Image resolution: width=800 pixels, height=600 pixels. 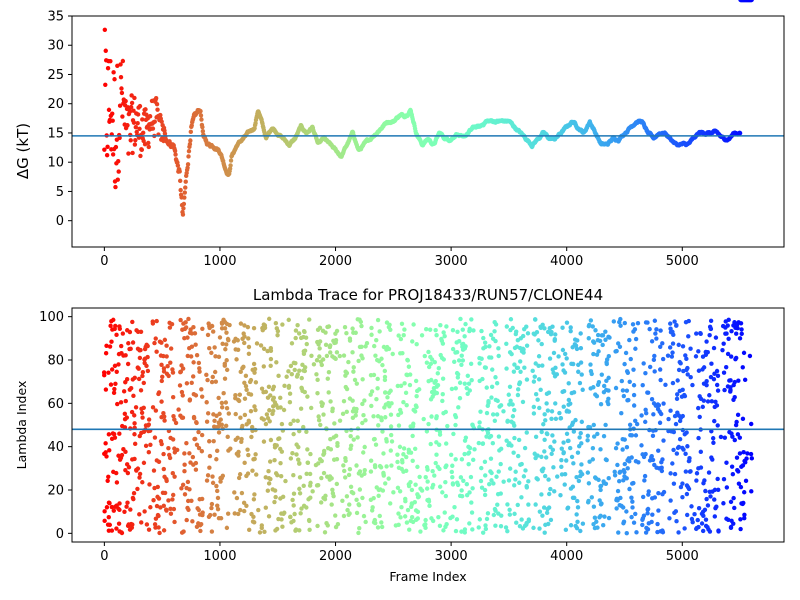 What do you see at coordinates (55, 104) in the screenshot?
I see `y-tick-label: 20` at bounding box center [55, 104].